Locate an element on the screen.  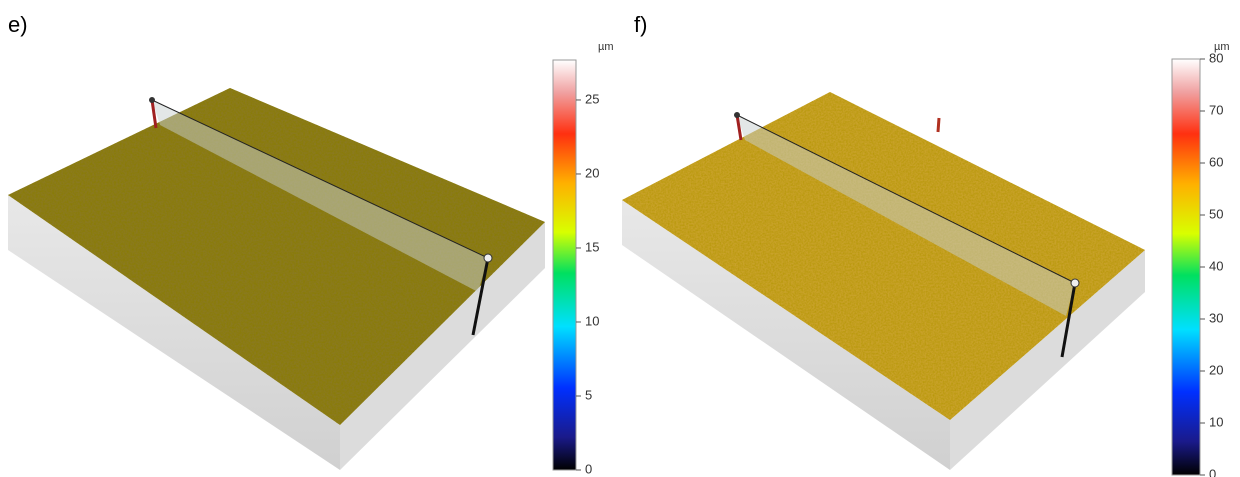
colorbar-tick-label: 70 is located at coordinates (1216, 109).